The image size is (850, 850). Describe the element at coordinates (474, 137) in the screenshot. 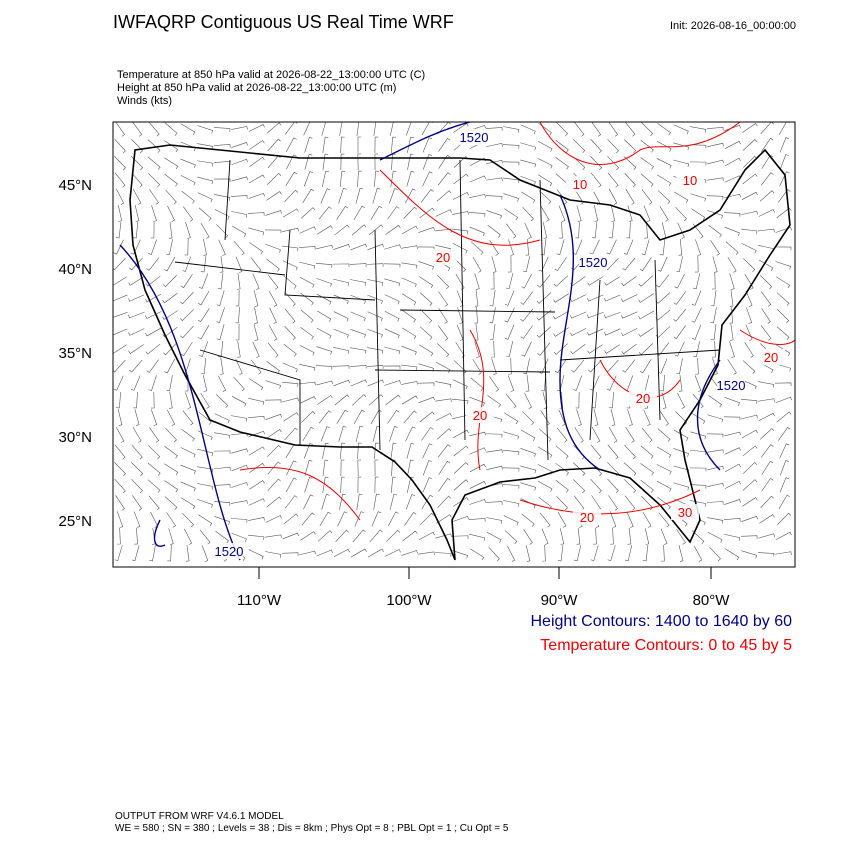

I see `contour-label: 1520` at that location.